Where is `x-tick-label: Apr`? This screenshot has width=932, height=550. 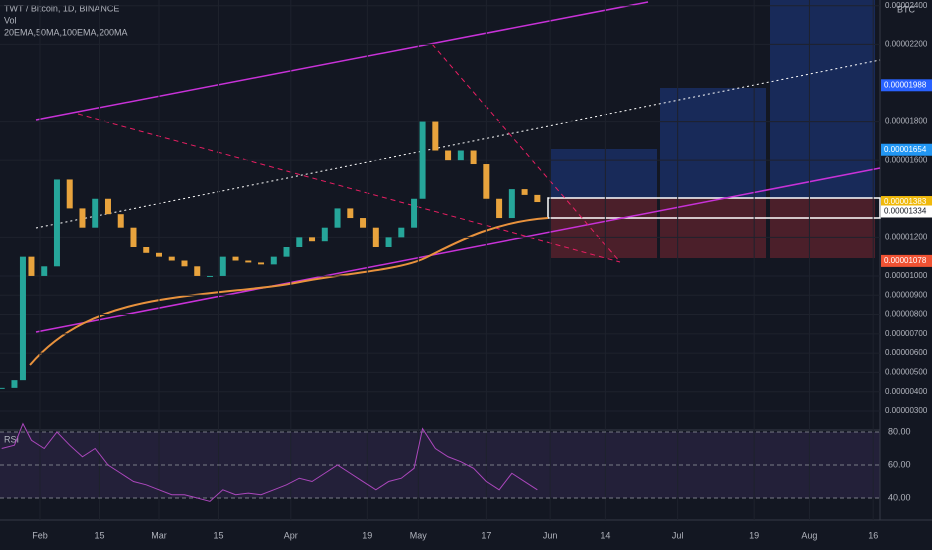
x-tick-label: Apr is located at coordinates (291, 535).